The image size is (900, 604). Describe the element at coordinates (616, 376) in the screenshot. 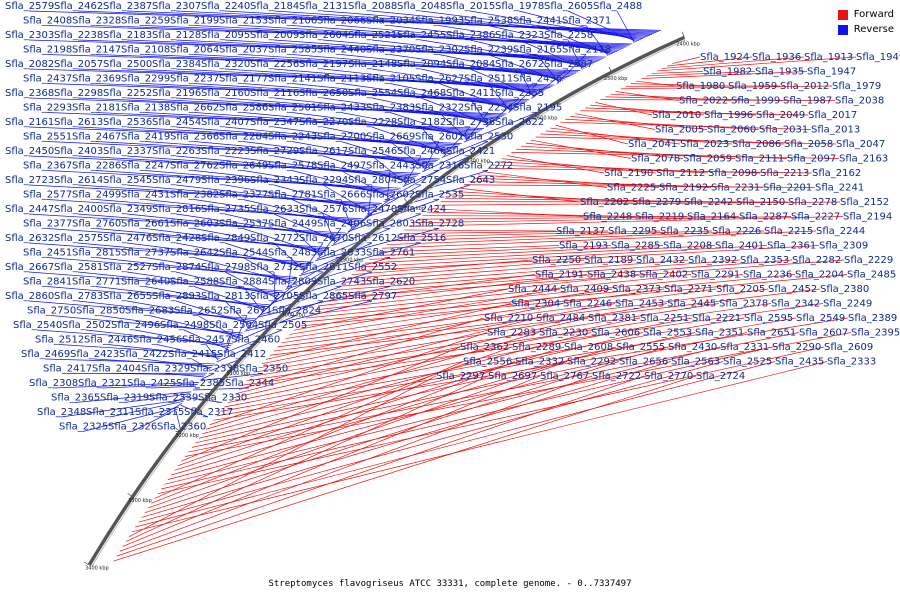

I see `forward-gene-label: Sfla_2722` at that location.